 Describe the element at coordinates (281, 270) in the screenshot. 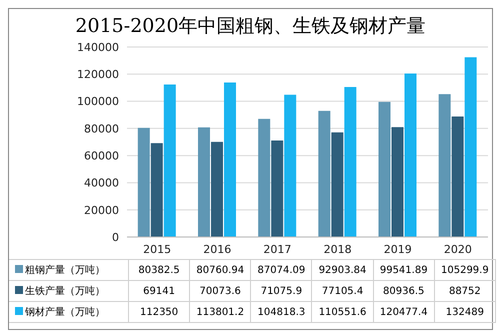

I see `data-label: 87074.09` at that location.